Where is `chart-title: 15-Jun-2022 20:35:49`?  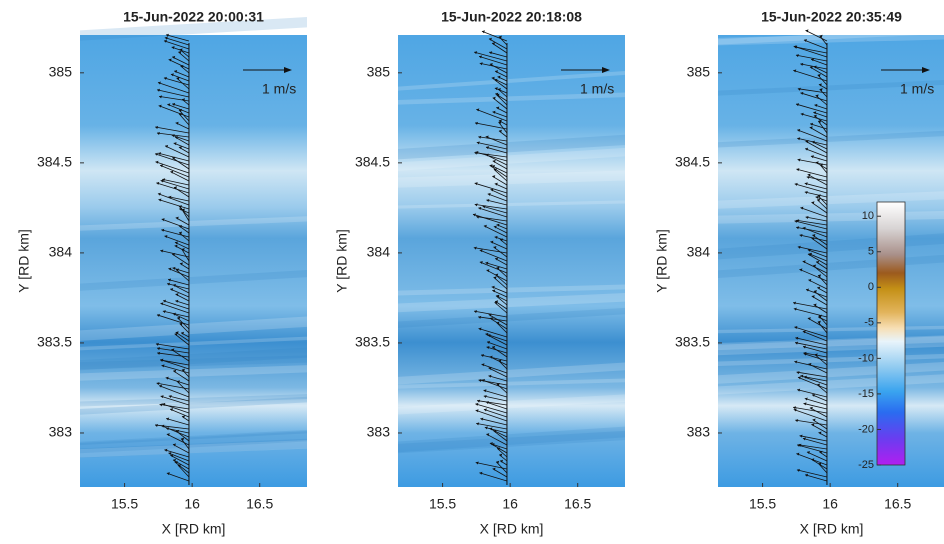
chart-title: 15-Jun-2022 20:35:49 is located at coordinates (831, 17).